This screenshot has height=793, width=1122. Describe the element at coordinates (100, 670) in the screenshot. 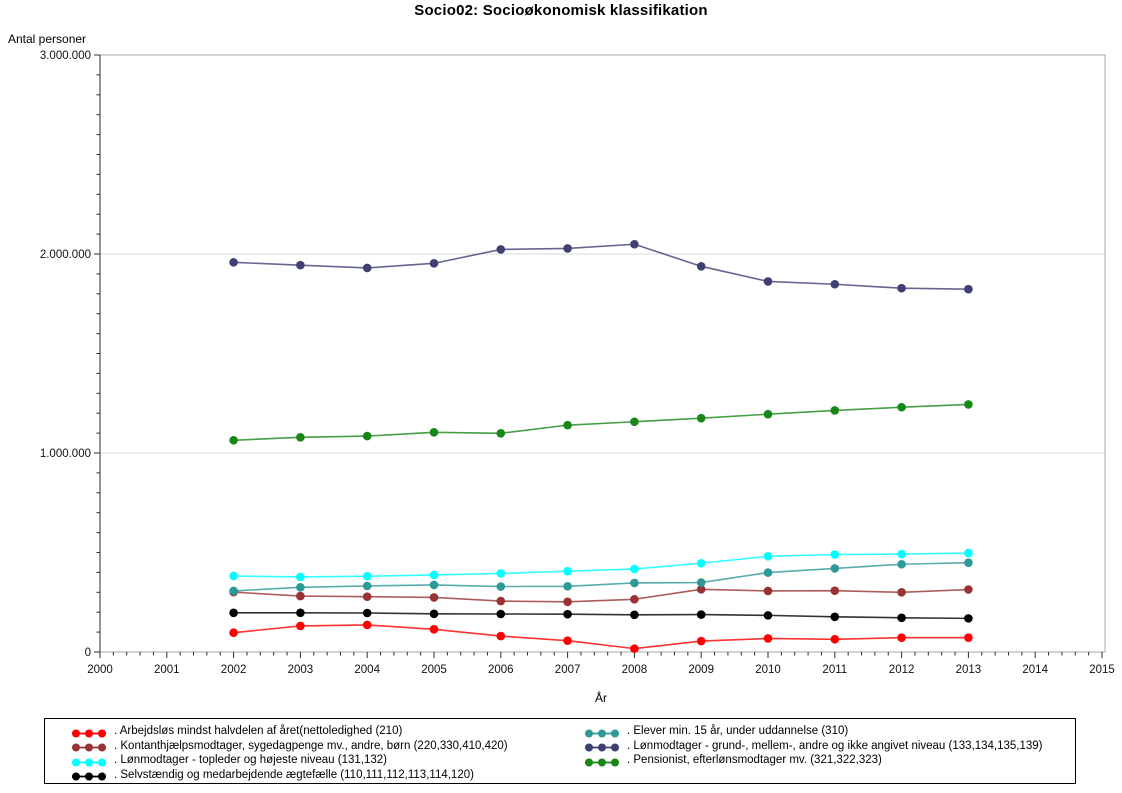

I see `x-axis-tick-label: 2000` at that location.